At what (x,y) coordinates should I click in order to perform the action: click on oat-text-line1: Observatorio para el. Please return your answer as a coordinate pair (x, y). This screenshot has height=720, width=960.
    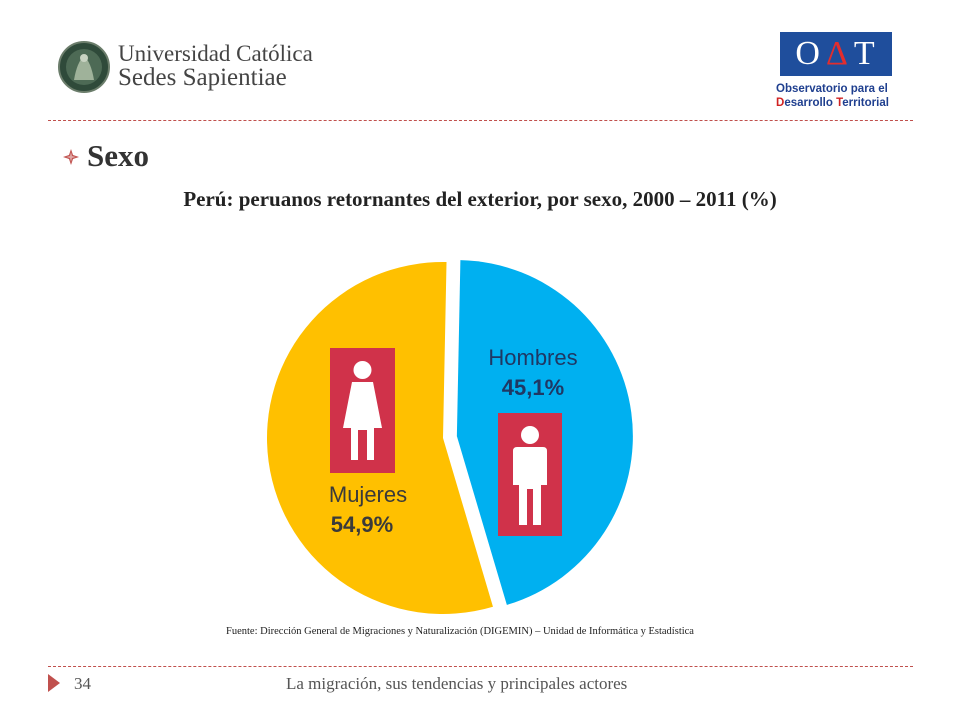
    Looking at the image, I should click on (832, 89).